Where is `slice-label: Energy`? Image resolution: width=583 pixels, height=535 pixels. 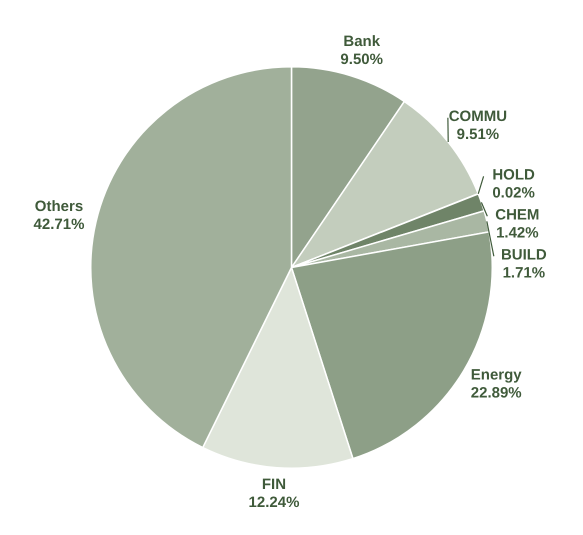 slice-label: Energy is located at coordinates (496, 375).